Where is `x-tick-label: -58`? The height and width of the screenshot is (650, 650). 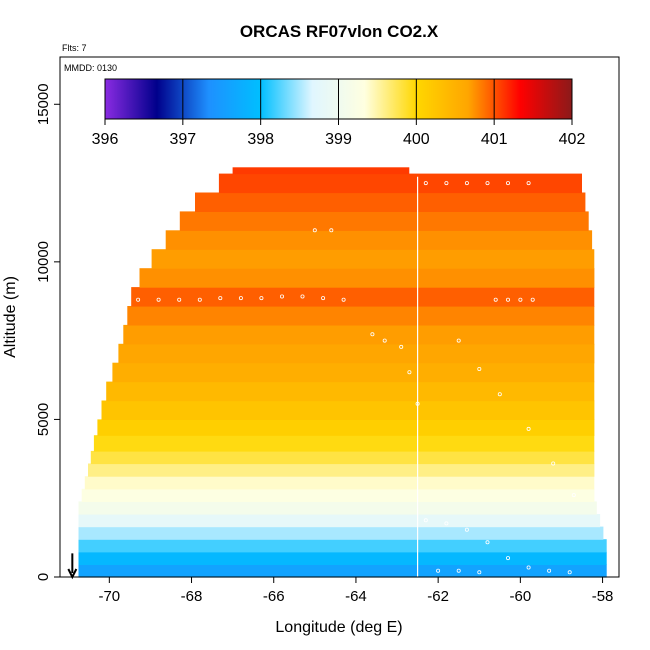 x-tick-label: -58 is located at coordinates (603, 596).